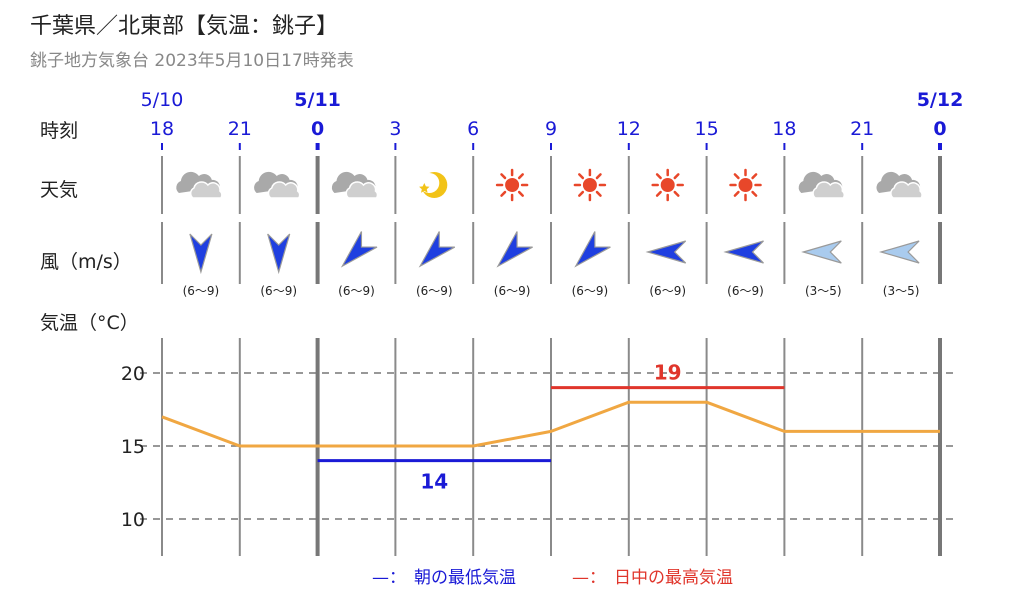 Image resolution: width=1024 pixels, height=608 pixels. I want to click on y-tick-label: 20, so click(133, 374).